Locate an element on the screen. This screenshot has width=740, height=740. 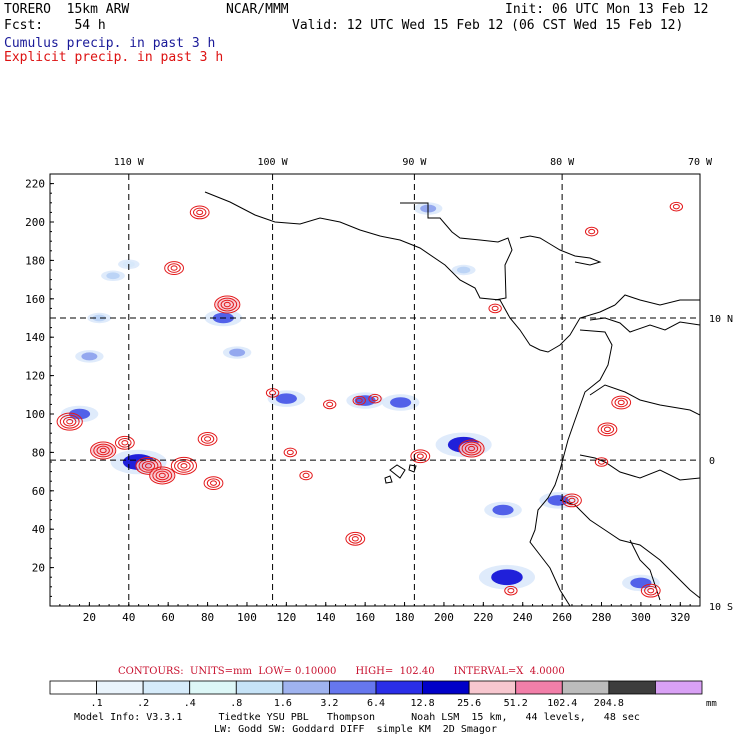
y-tick-label: 140 is located at coordinates (35, 337).